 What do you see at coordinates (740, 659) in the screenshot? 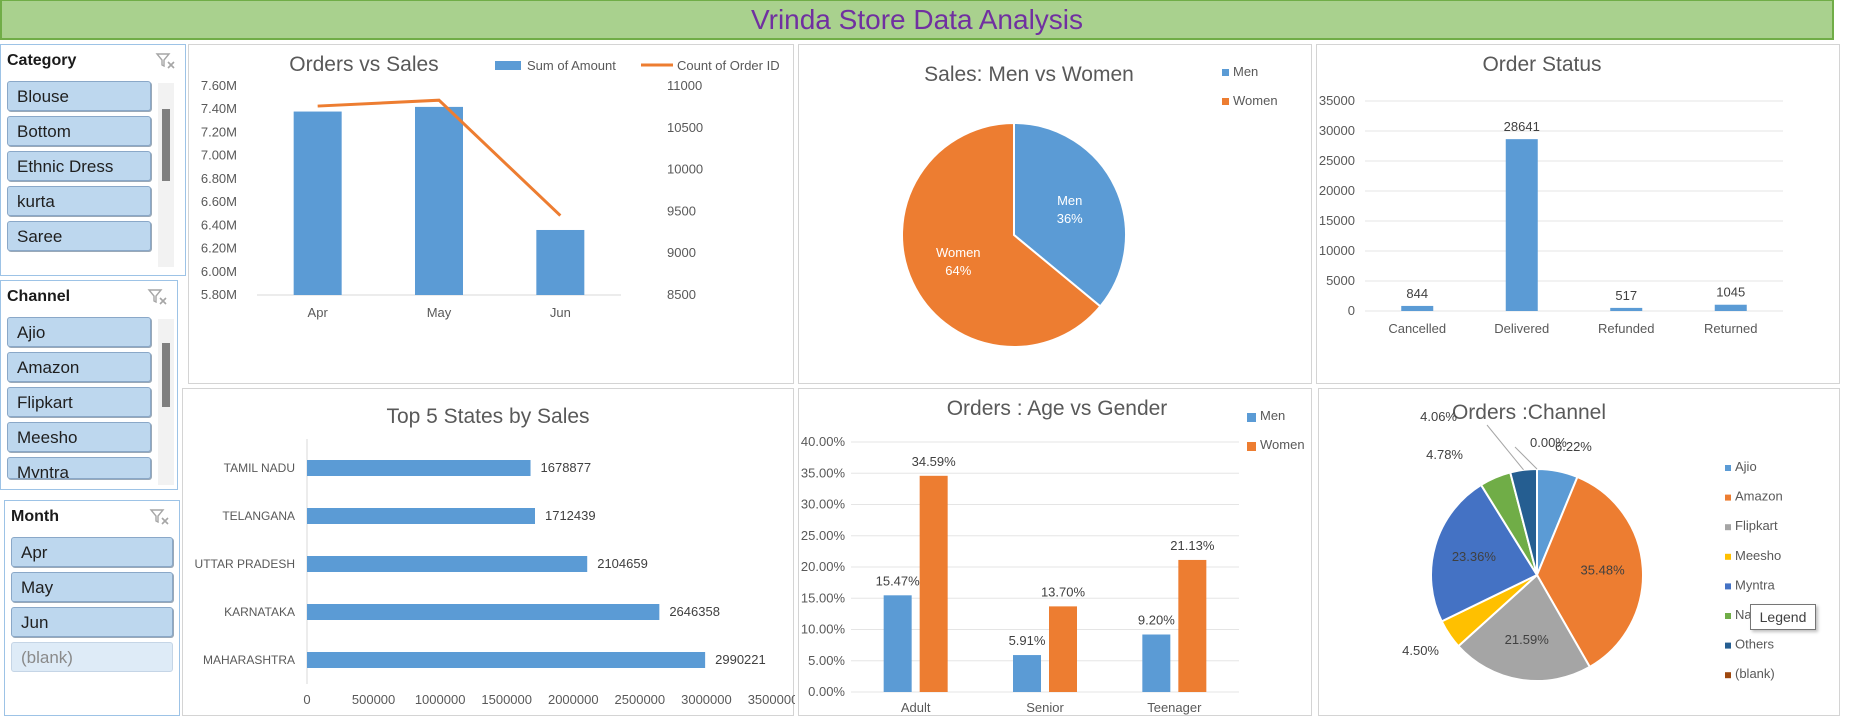
I see `data-label: 2990221` at bounding box center [740, 659].